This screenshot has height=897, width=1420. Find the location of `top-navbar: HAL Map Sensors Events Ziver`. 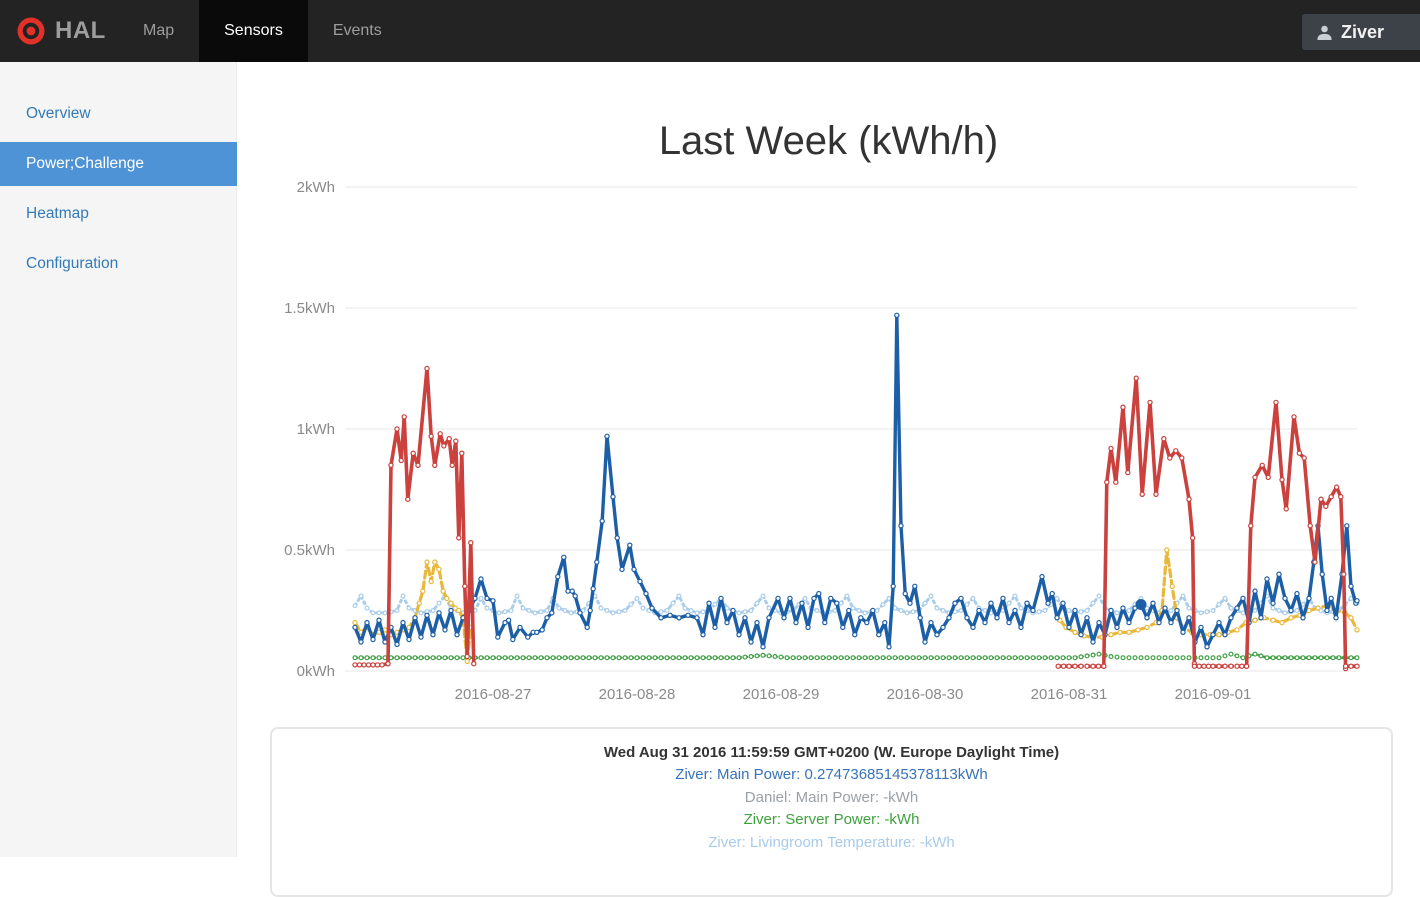

top-navbar: HAL Map Sensors Events Ziver is located at coordinates (710, 31).